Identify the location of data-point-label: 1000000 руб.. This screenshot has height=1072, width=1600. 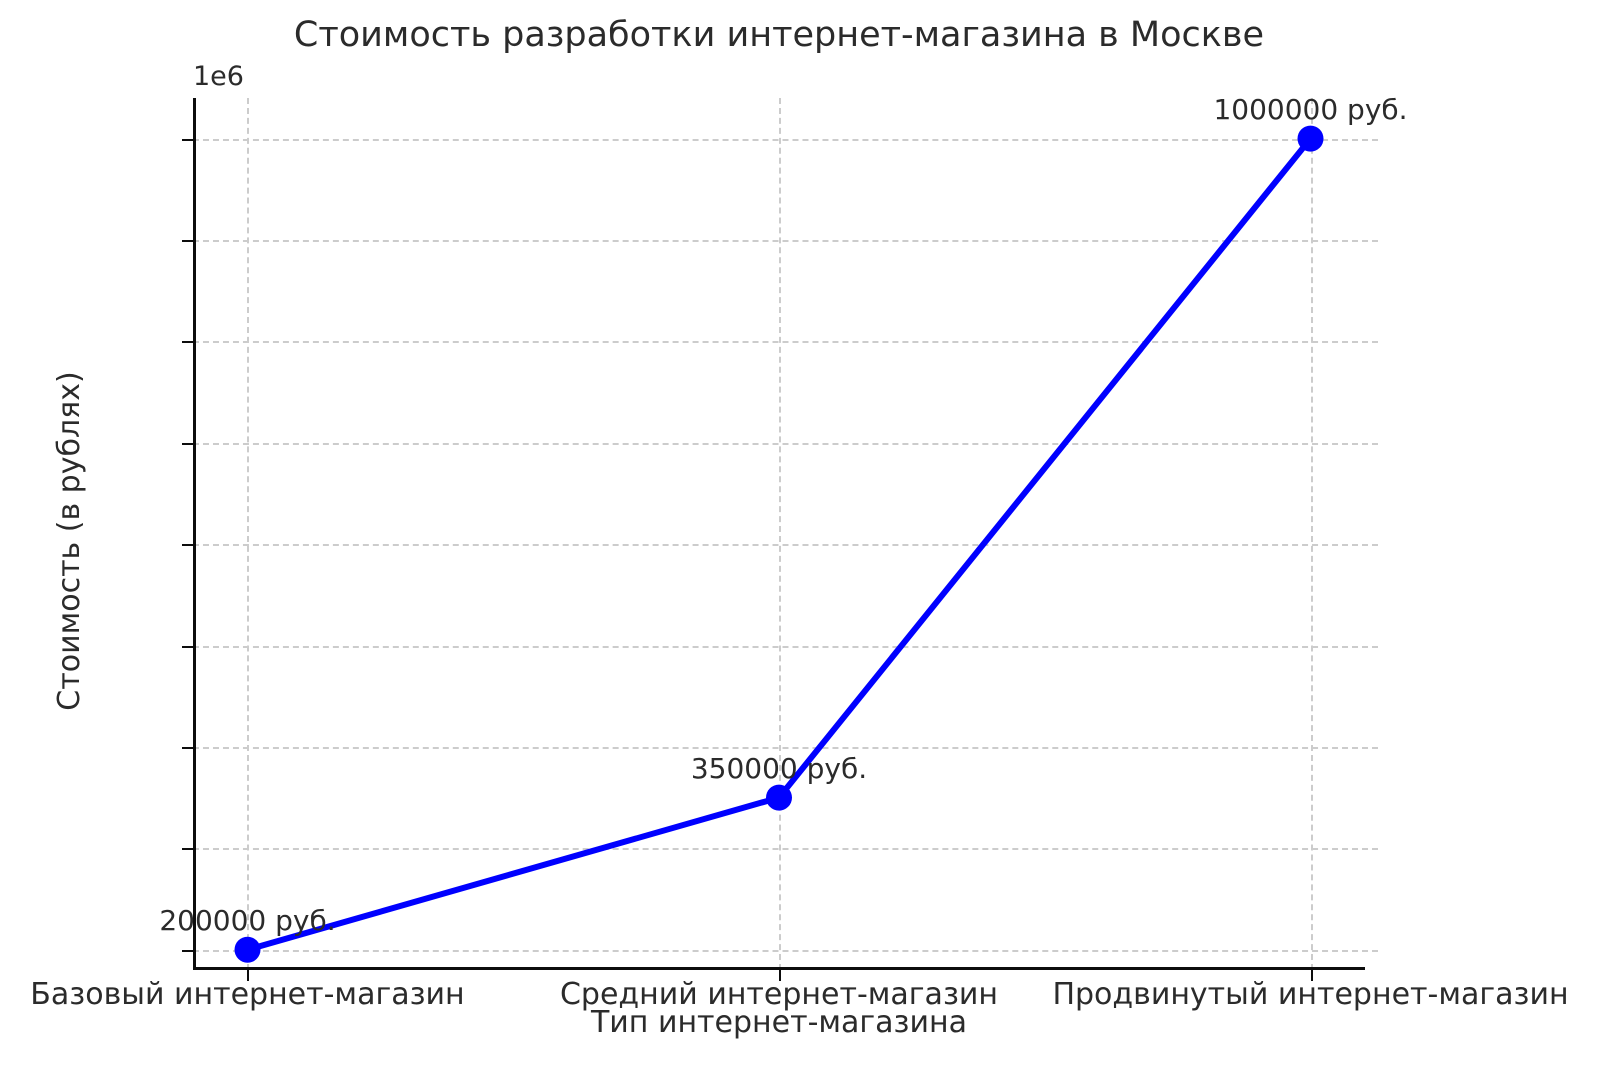
(1310, 109).